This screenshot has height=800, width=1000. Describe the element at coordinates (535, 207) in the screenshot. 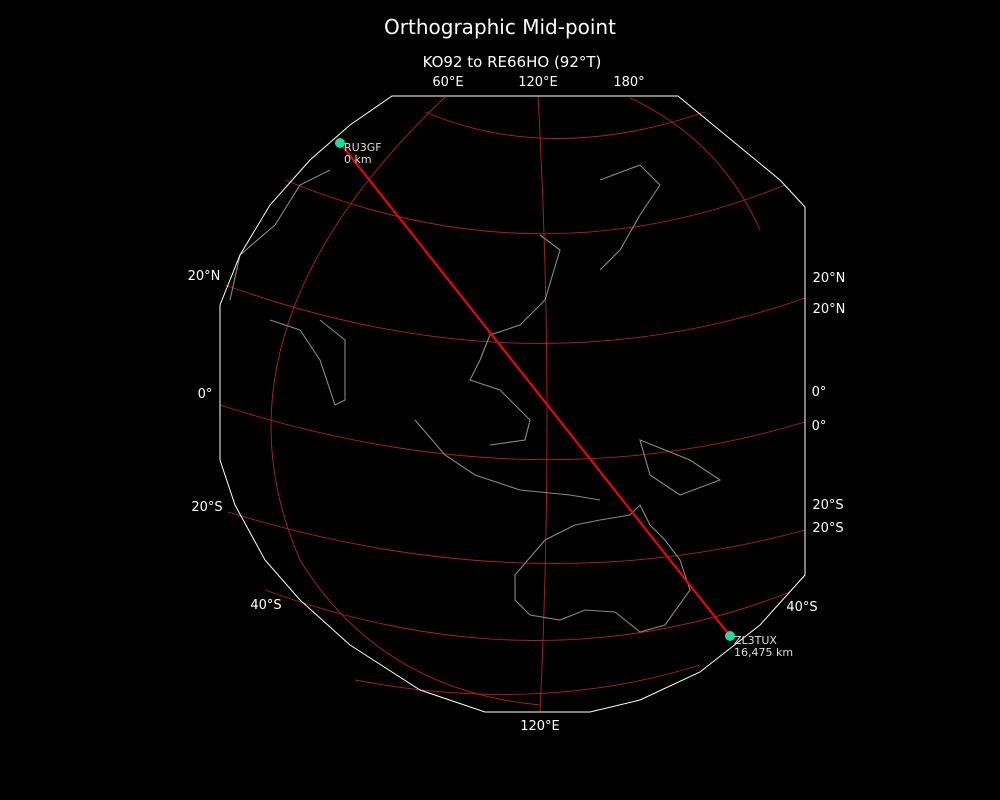

I see `parallel-40n` at that location.